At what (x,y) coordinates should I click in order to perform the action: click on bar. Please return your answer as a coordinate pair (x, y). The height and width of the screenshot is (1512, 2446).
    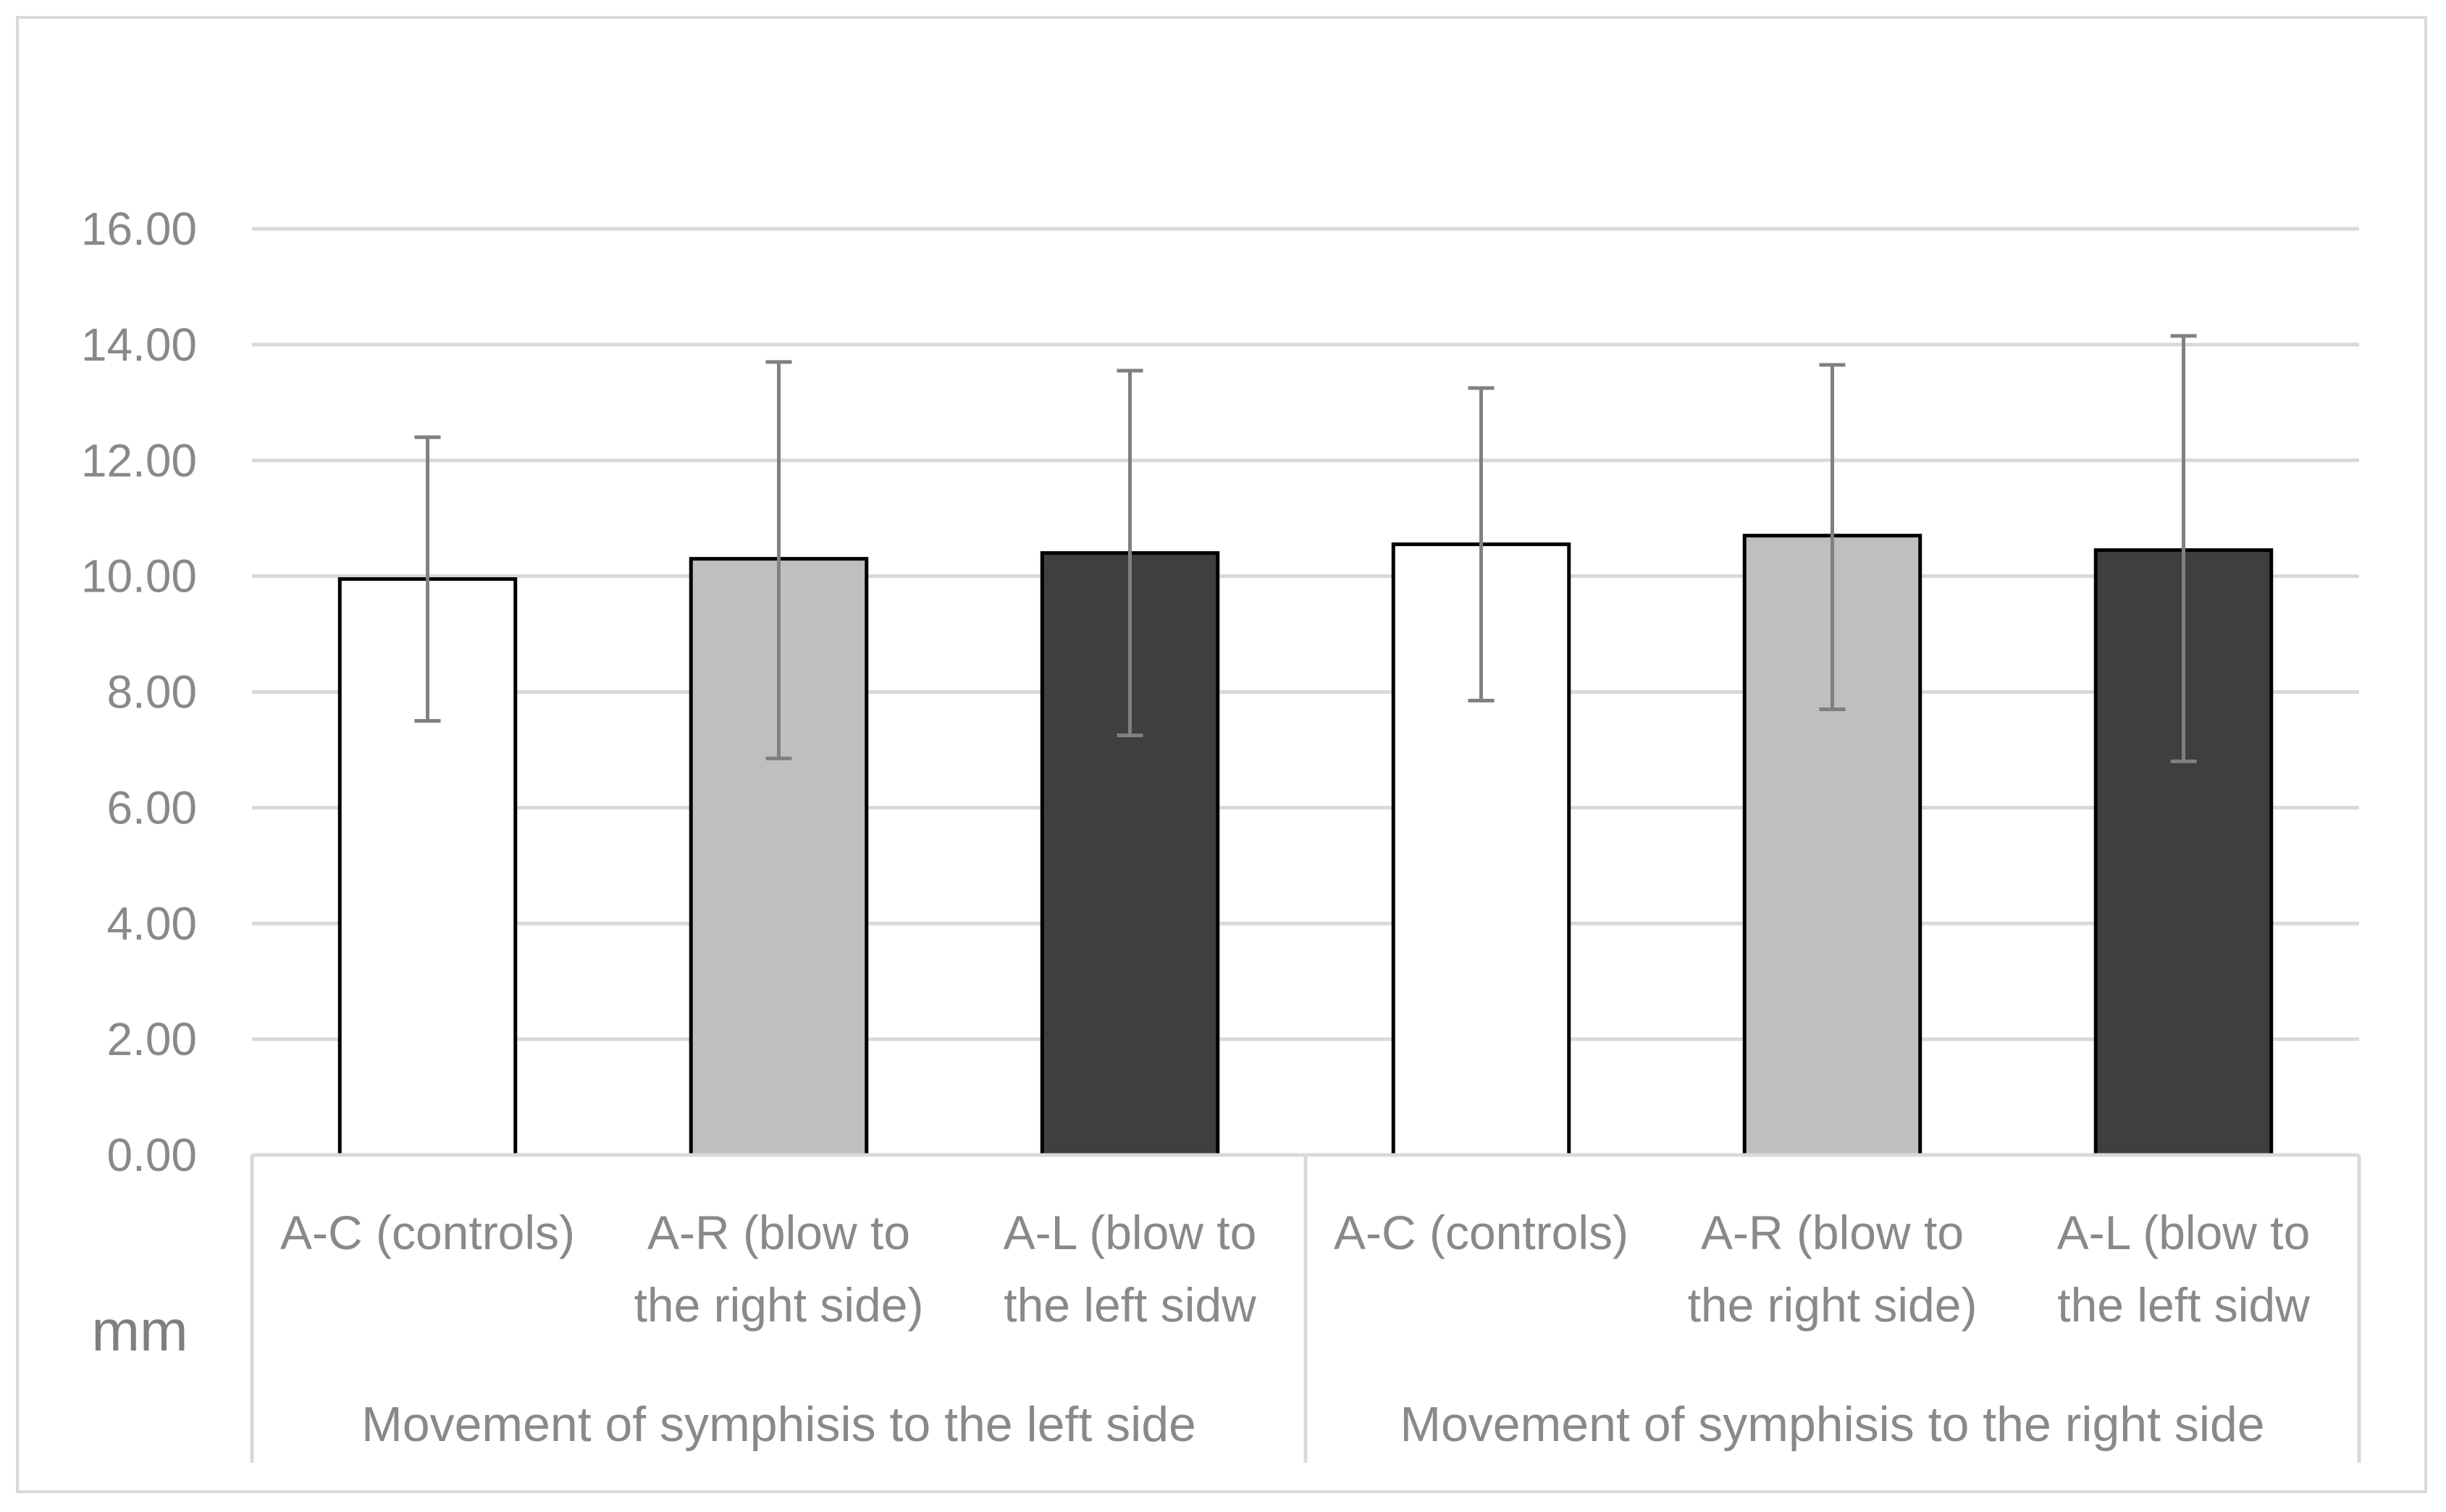
    Looking at the image, I should click on (1130, 854).